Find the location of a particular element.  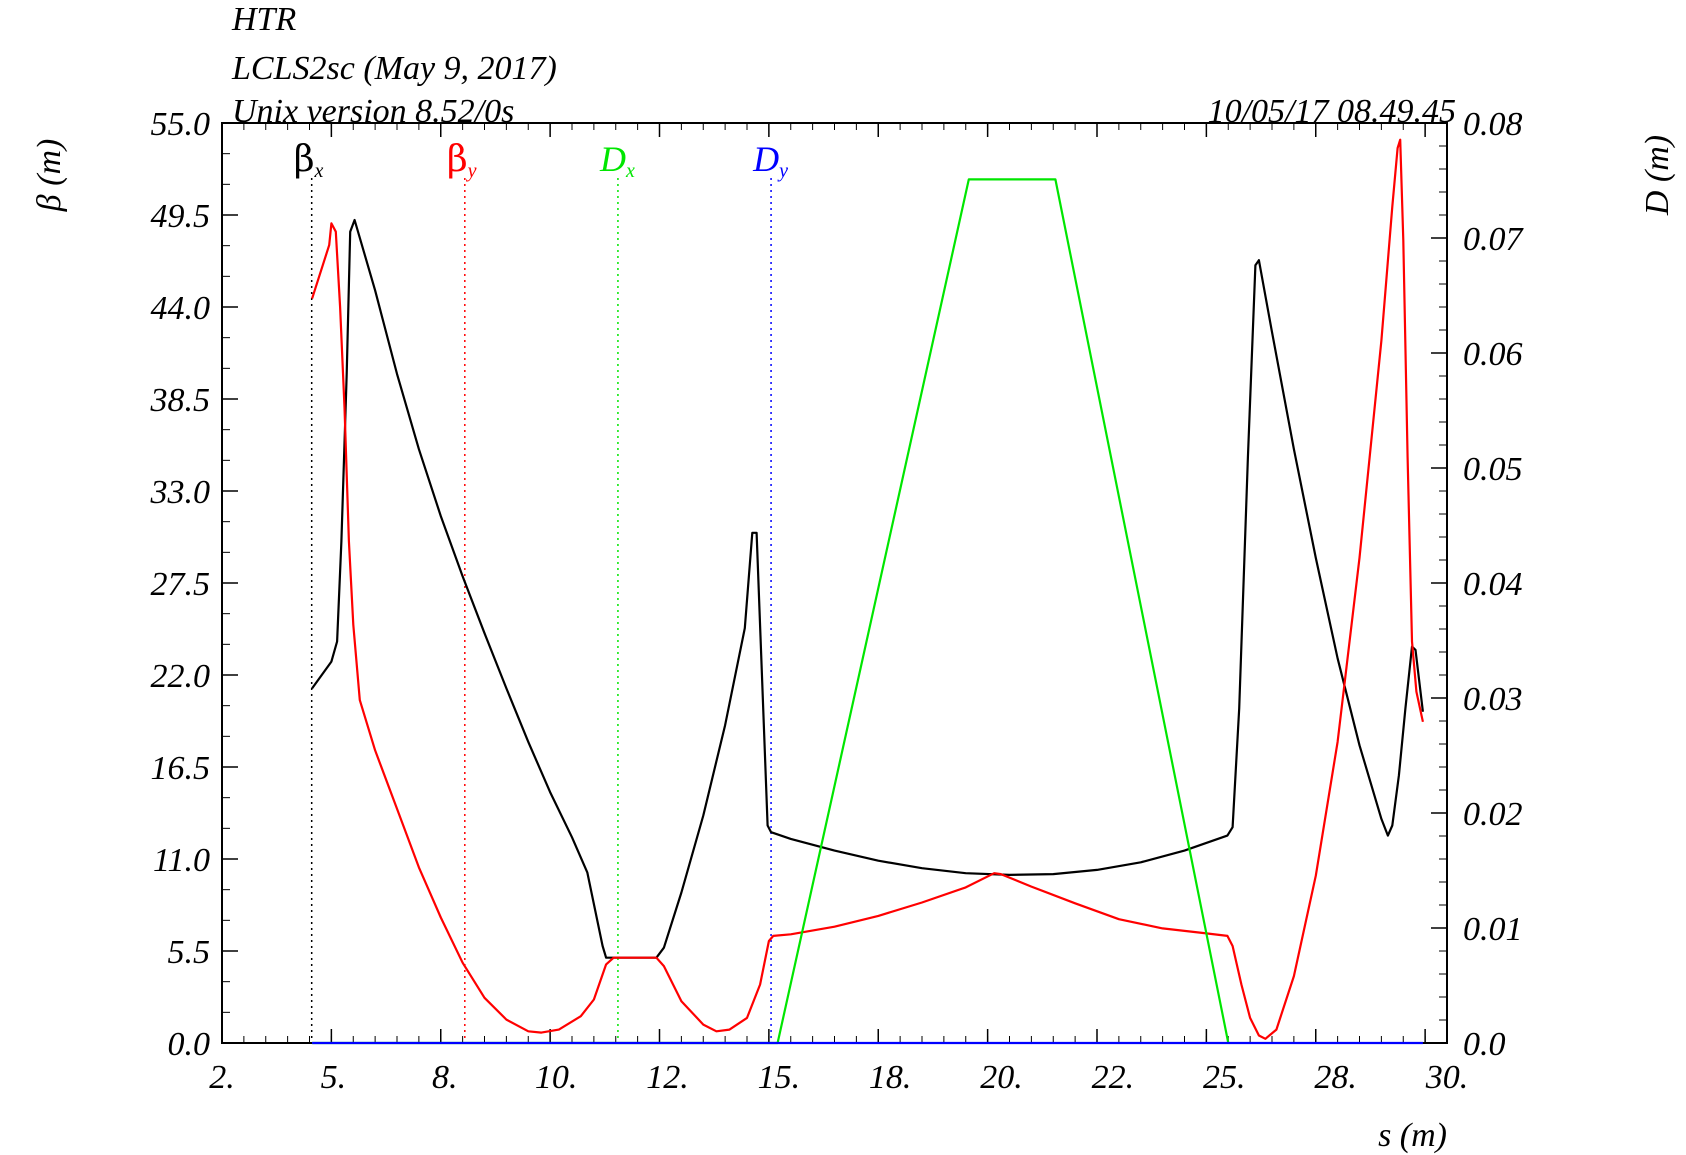

header-subtitle: LCLS2sc (May 9, 2017) is located at coordinates (394, 68).